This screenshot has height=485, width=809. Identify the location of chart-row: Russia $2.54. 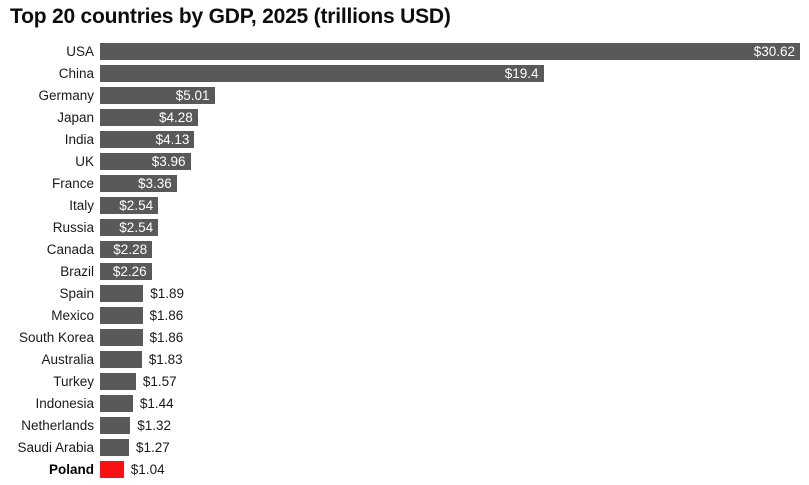
(404, 227).